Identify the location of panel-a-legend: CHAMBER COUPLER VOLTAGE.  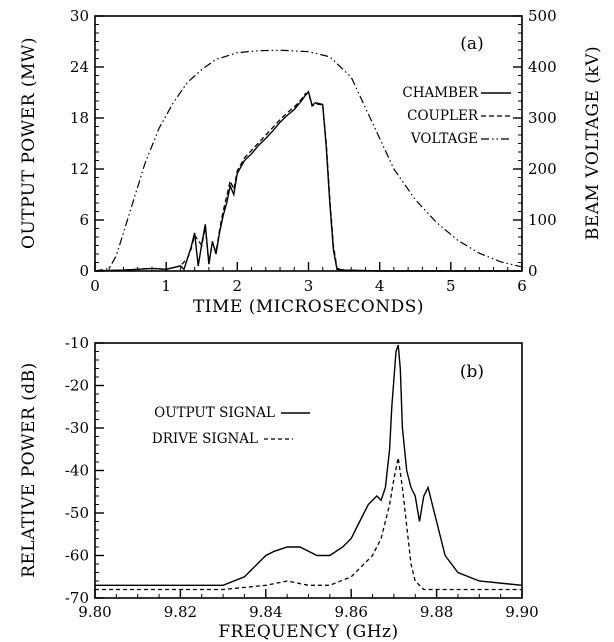
(456, 116).